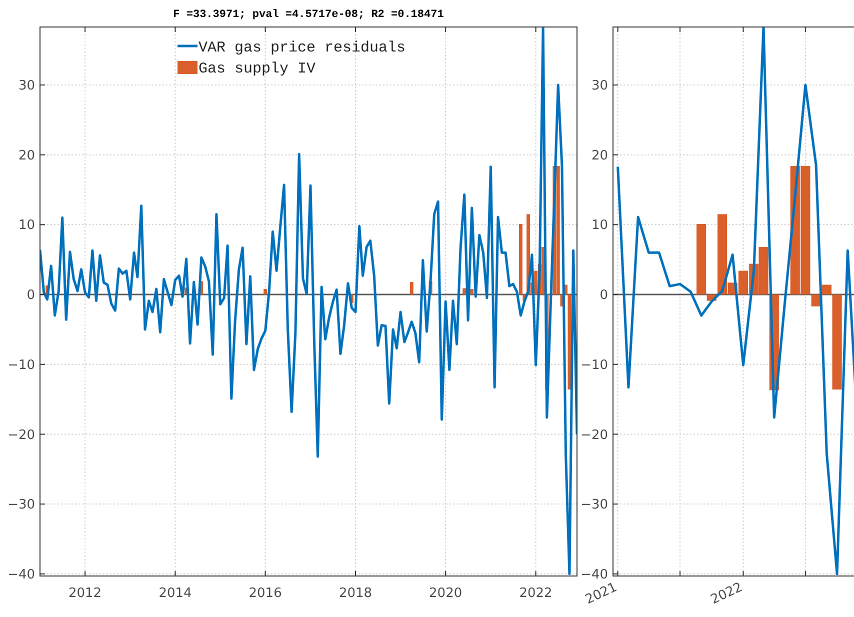 The width and height of the screenshot is (854, 617). What do you see at coordinates (601, 594) in the screenshot?
I see `x-tick-label: 2021` at bounding box center [601, 594].